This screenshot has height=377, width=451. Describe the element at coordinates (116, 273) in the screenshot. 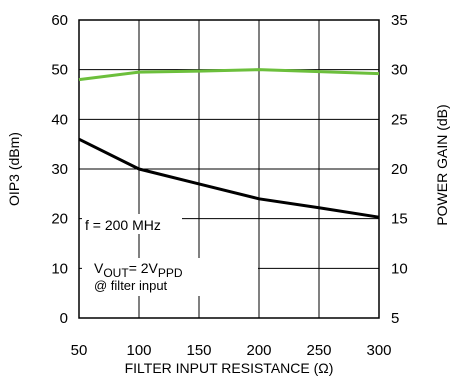

I see `vout-sub-out: OUT` at that location.